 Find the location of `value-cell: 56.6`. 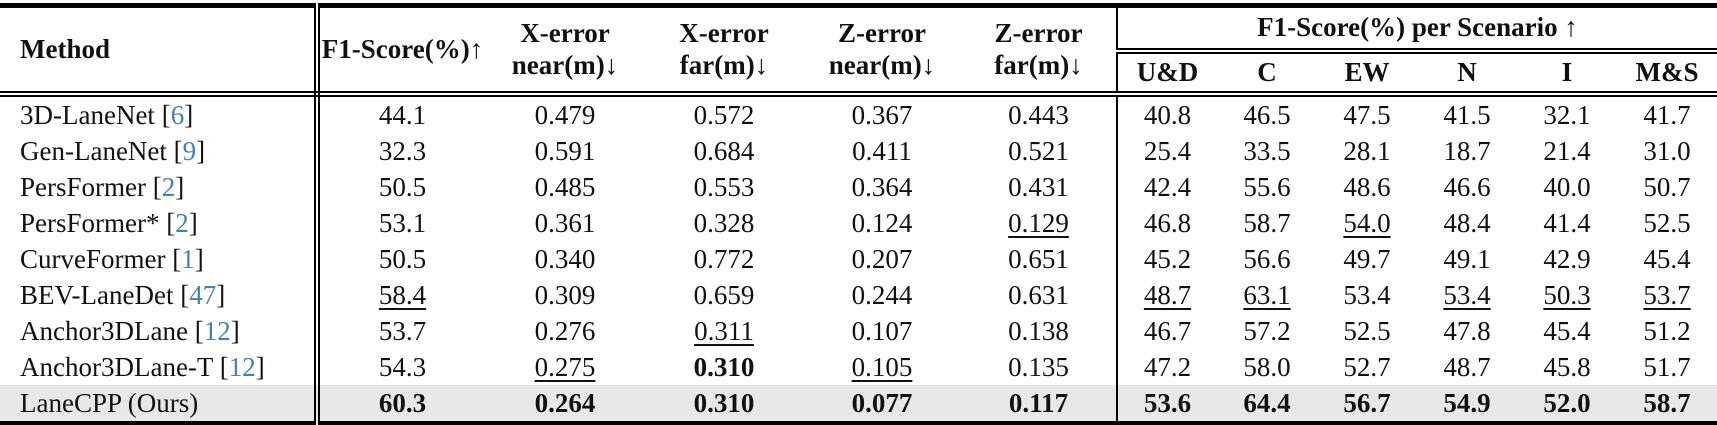

value-cell: 56.6 is located at coordinates (1267, 258).